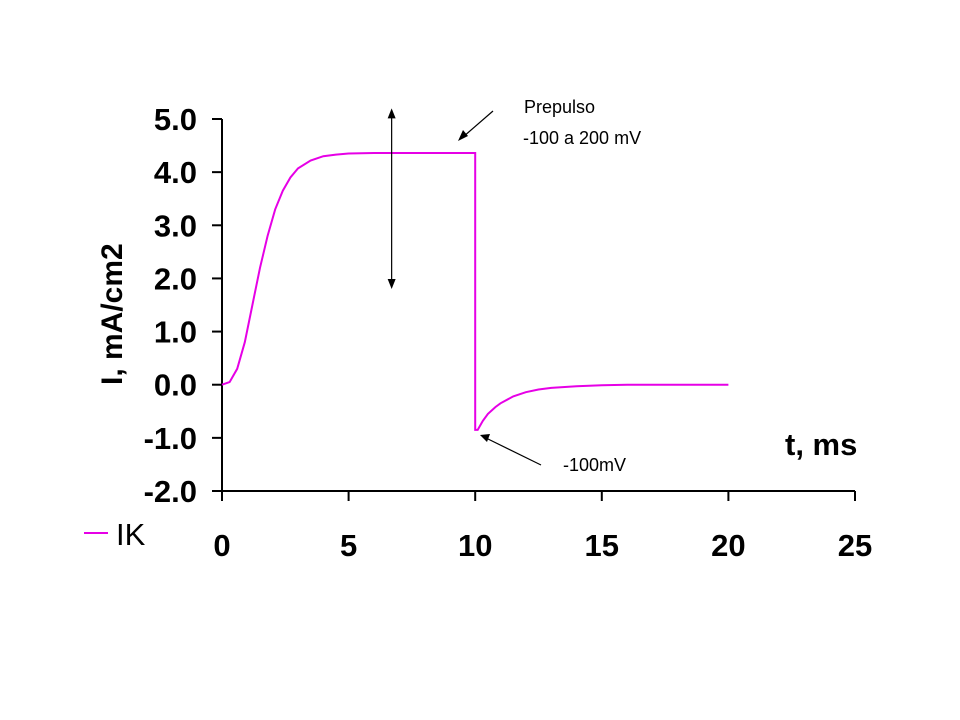 Image resolution: width=960 pixels, height=720 pixels. Describe the element at coordinates (112, 314) in the screenshot. I see `y-axis-label: I, mA/cm2` at that location.